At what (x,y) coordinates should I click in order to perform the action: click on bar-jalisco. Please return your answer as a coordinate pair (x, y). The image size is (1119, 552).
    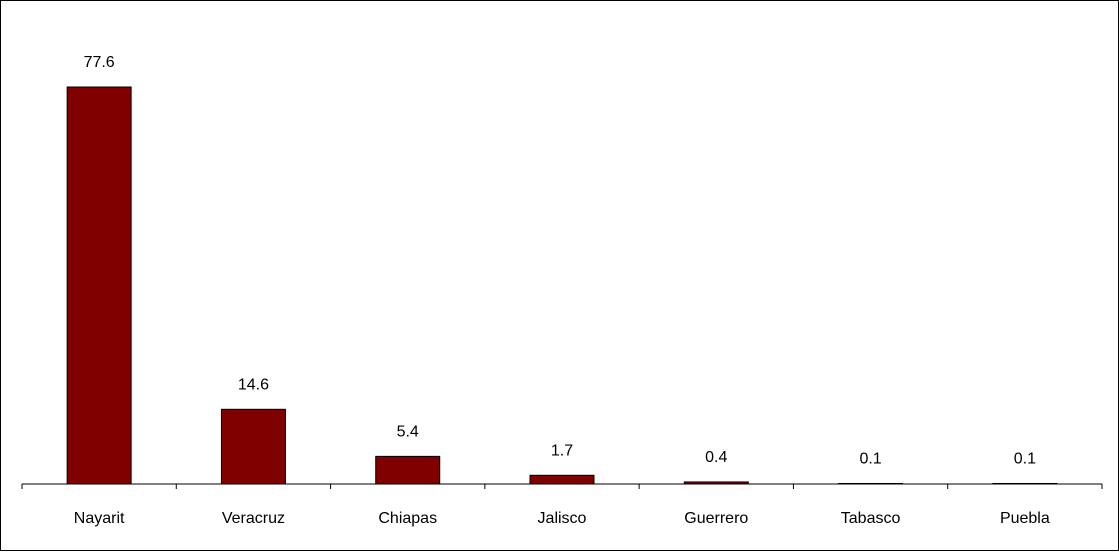
    Looking at the image, I should click on (562, 479).